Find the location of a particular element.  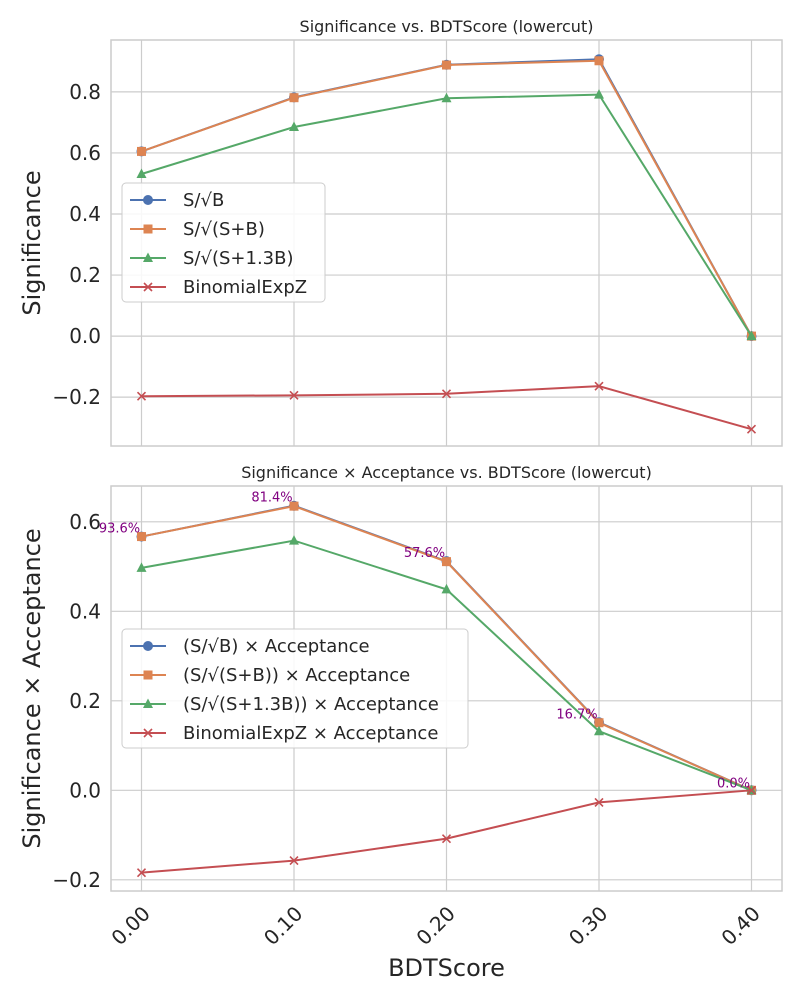

y-axis-label: Significance is located at coordinates (32, 242).